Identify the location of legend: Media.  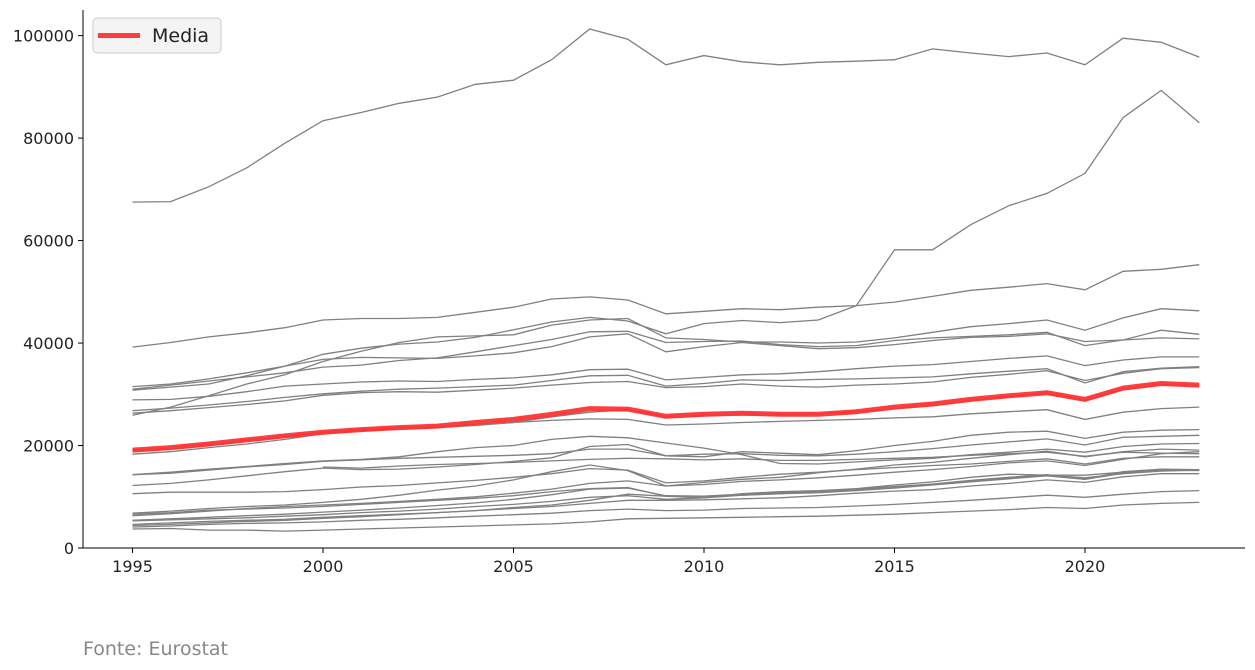
(157, 35).